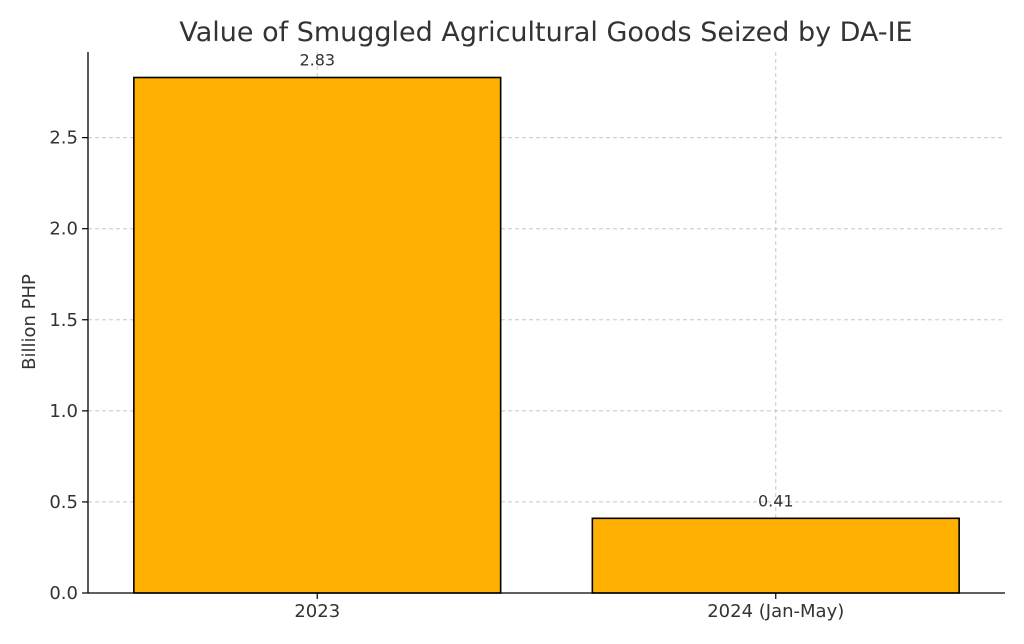 The image size is (1024, 644). Describe the element at coordinates (63, 320) in the screenshot. I see `y-tick-label: 1.5` at that location.